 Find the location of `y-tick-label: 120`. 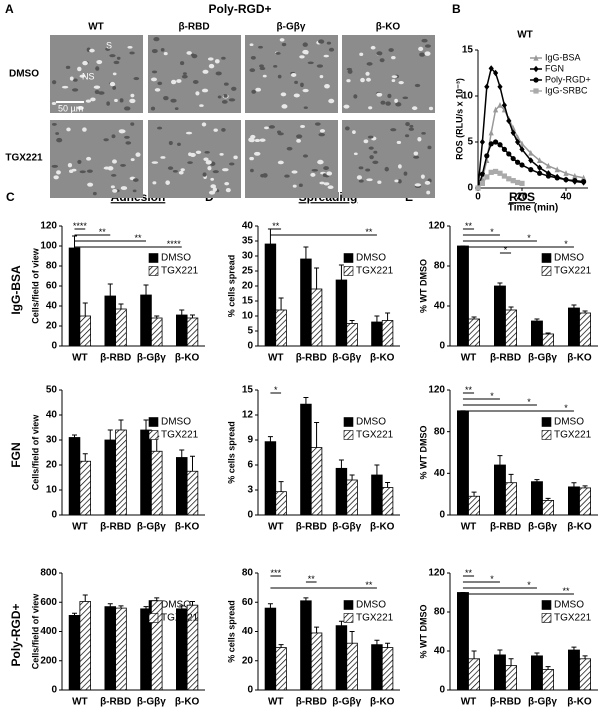

y-tick-label: 120 is located at coordinates (48, 226).